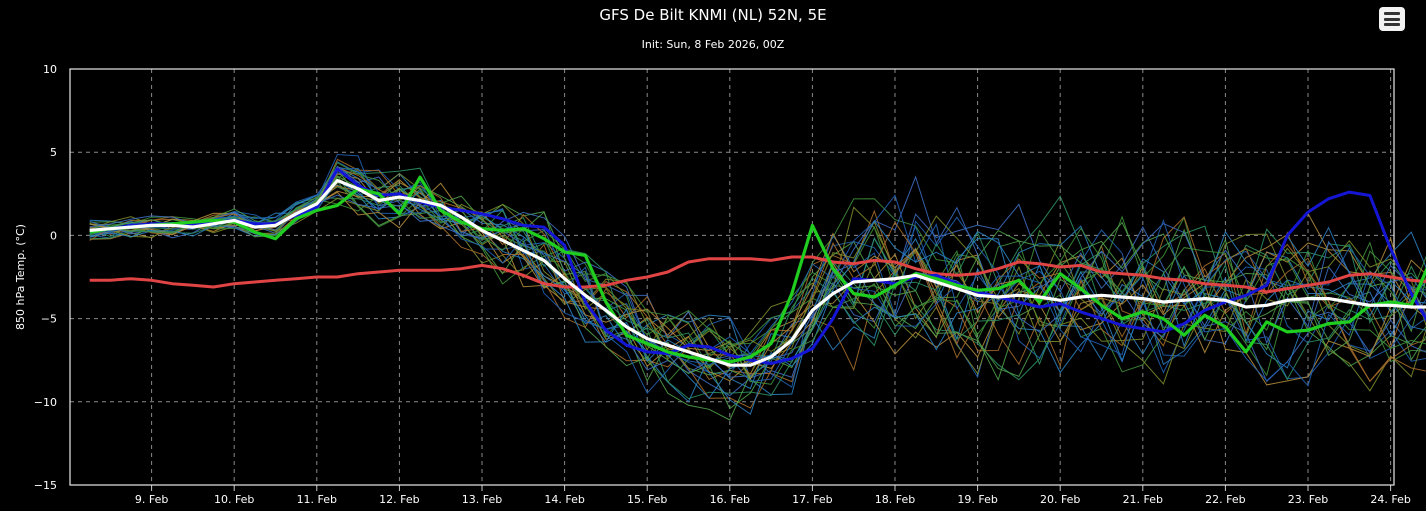 Image resolution: width=1426 pixels, height=511 pixels. I want to click on y-tick-label: −15, so click(45, 485).